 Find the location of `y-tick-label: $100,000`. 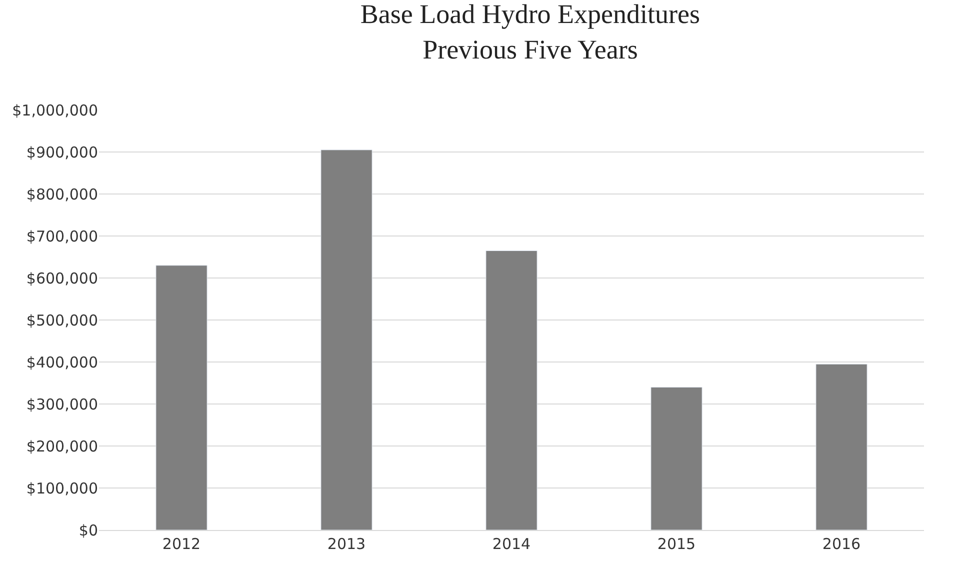

y-tick-label: $100,000 is located at coordinates (62, 488).